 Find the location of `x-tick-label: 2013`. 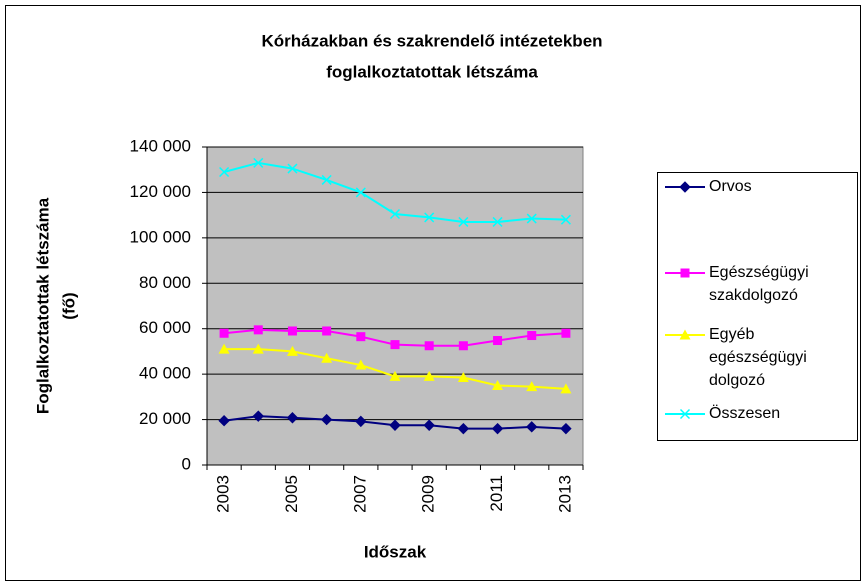

x-tick-label: 2013 is located at coordinates (564, 494).